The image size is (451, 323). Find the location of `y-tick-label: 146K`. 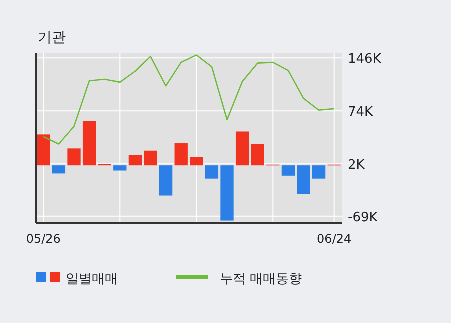

y-tick-label: 146K is located at coordinates (365, 60).